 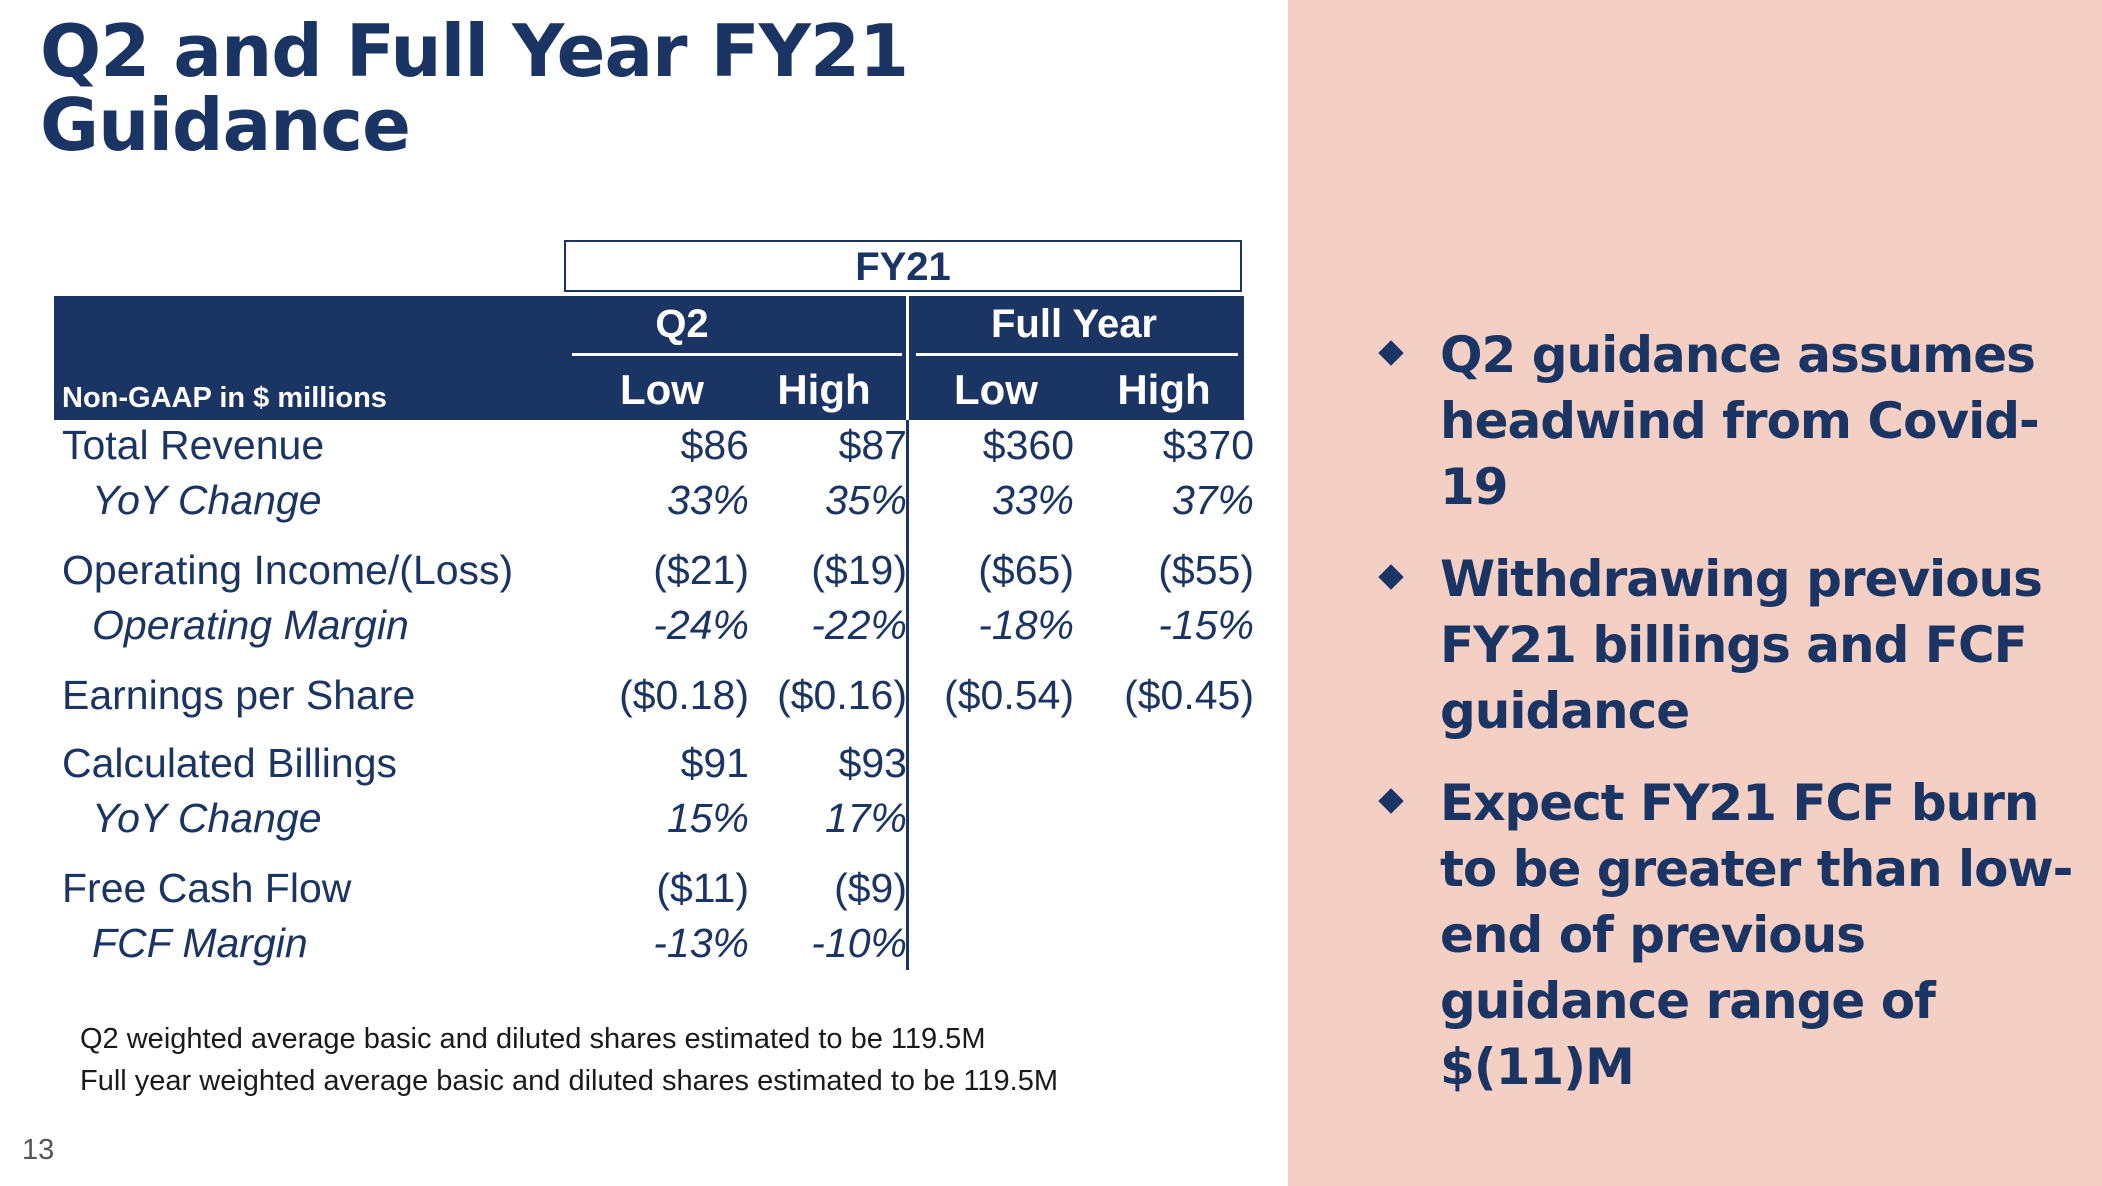 I want to click on row-label: Operating Income/(Loss), so click(x=288, y=570).